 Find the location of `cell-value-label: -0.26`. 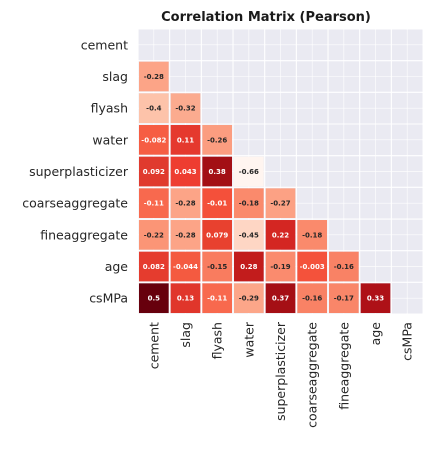

cell-value-label: -0.26 is located at coordinates (217, 140).